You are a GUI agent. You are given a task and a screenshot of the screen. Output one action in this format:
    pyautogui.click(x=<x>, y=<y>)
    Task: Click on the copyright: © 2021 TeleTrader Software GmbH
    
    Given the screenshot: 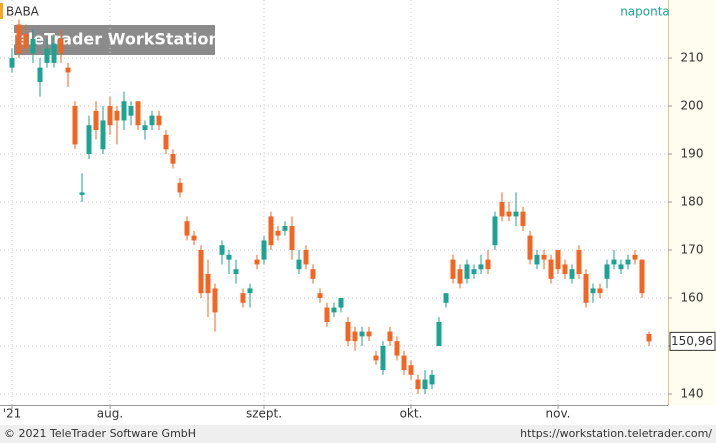 What is the action you would take?
    pyautogui.click(x=100, y=433)
    